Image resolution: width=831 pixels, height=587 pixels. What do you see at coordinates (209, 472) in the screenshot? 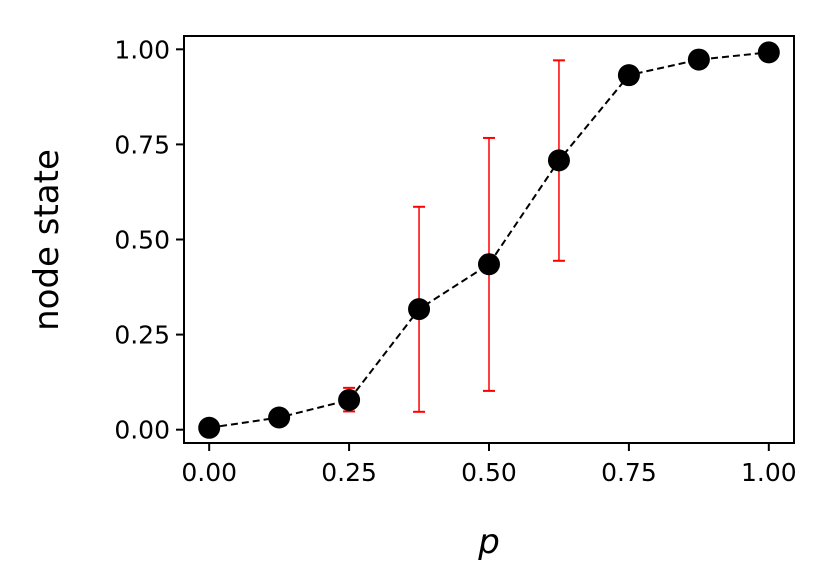
I see `x-tick-label: 0.00` at bounding box center [209, 472].